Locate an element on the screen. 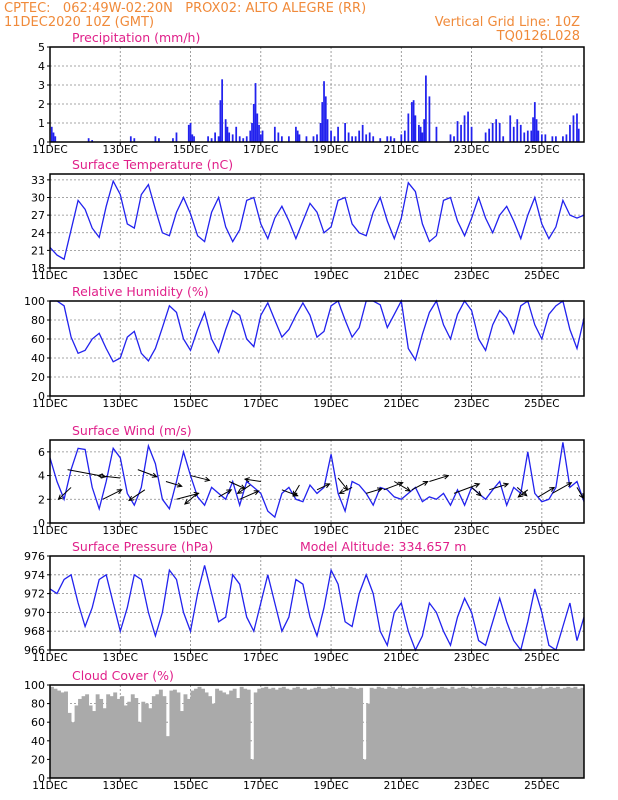  panel-title: Cloud Cover (%) is located at coordinates (123, 675).